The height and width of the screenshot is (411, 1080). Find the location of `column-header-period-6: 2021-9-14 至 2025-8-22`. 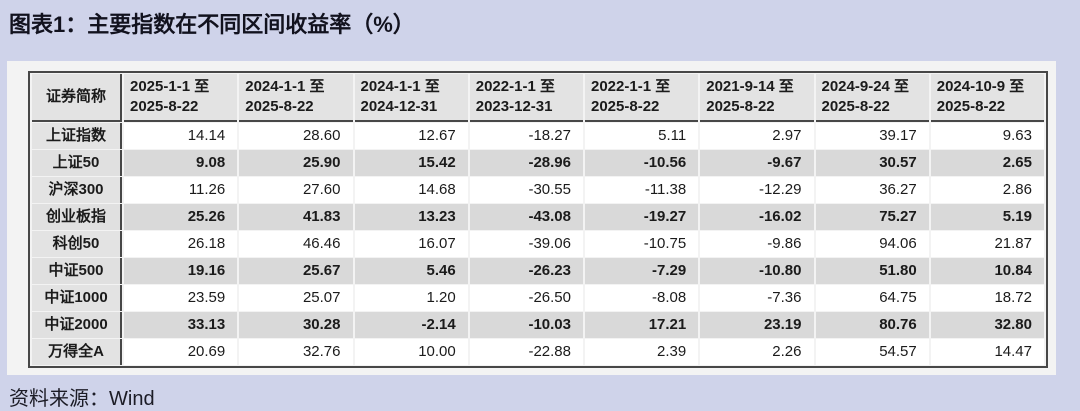

column-header-period-6: 2021-9-14 至 2025-8-22 is located at coordinates (757, 98).